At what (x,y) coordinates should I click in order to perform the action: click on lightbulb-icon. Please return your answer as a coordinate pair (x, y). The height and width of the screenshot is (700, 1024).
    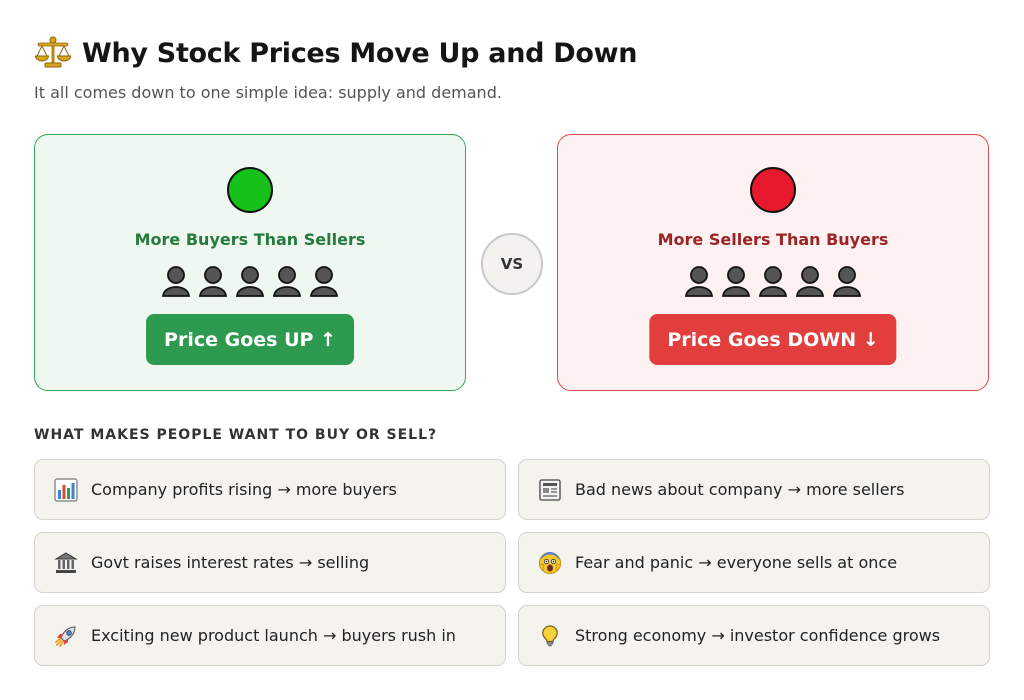
    Looking at the image, I should click on (550, 636).